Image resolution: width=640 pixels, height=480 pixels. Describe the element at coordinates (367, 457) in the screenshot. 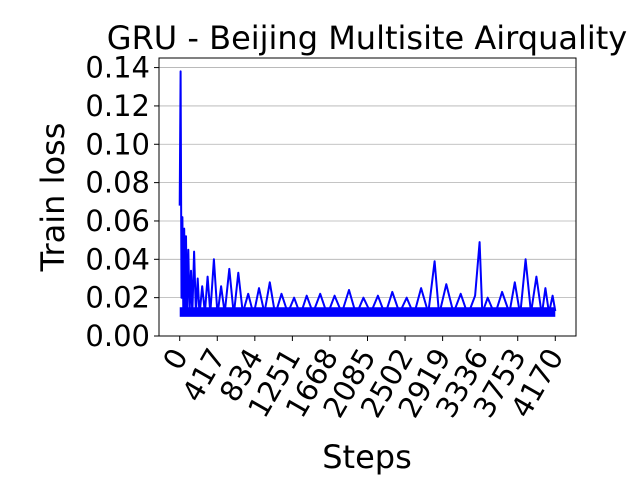

I see `x-axis-label: Steps` at that location.